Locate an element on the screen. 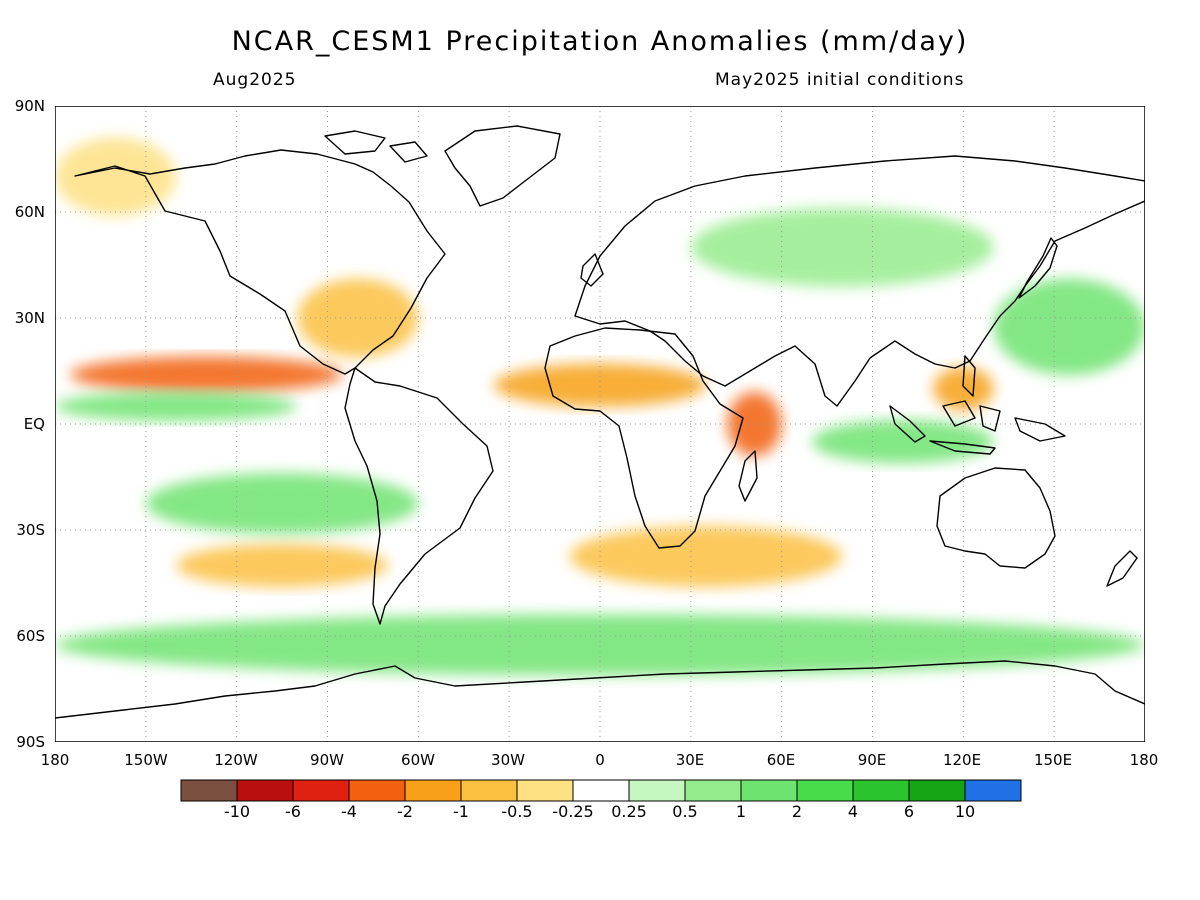  lon-label-150w: 150W is located at coordinates (146, 760).